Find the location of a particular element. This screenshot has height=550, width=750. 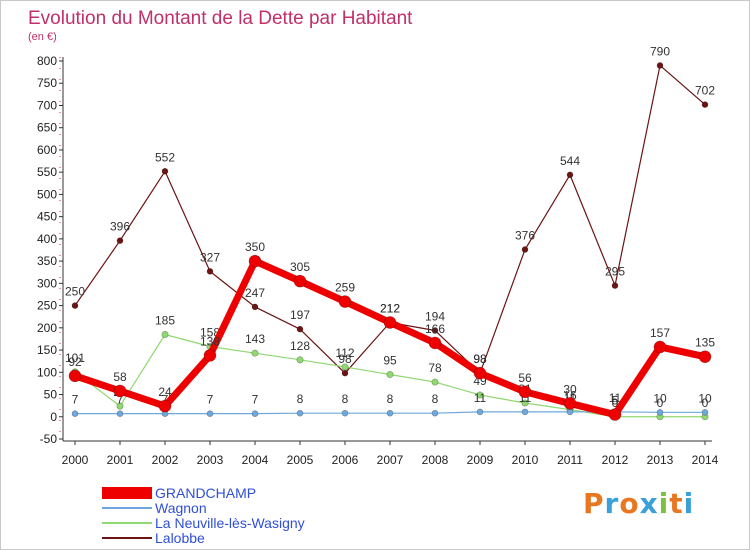

data-label: 552 is located at coordinates (165, 157).